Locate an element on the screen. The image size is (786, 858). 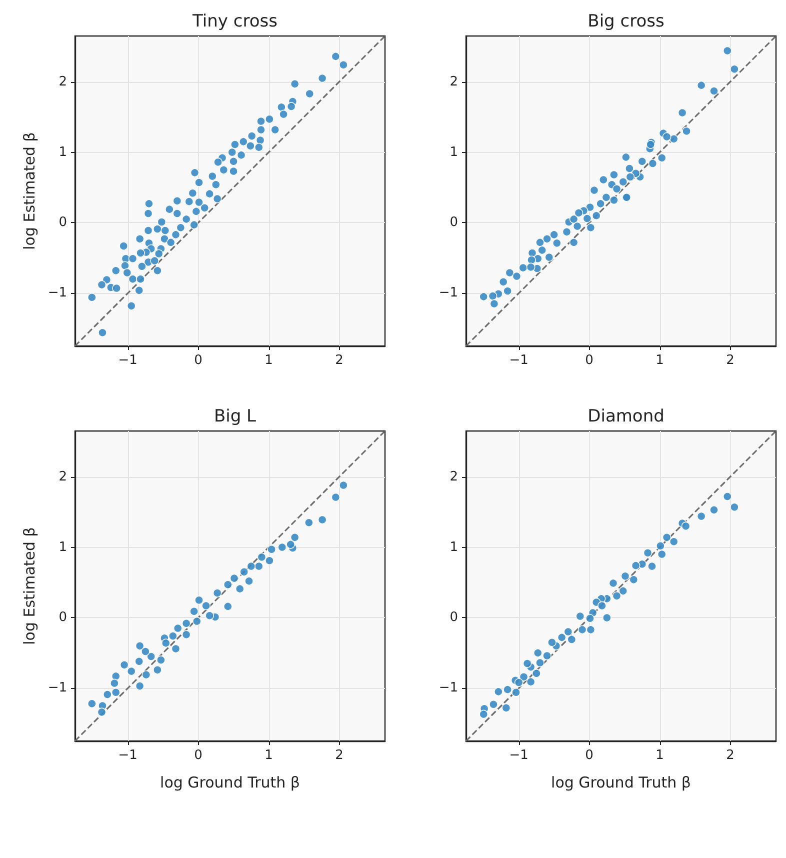
chart-title: Big cross is located at coordinates (626, 22).